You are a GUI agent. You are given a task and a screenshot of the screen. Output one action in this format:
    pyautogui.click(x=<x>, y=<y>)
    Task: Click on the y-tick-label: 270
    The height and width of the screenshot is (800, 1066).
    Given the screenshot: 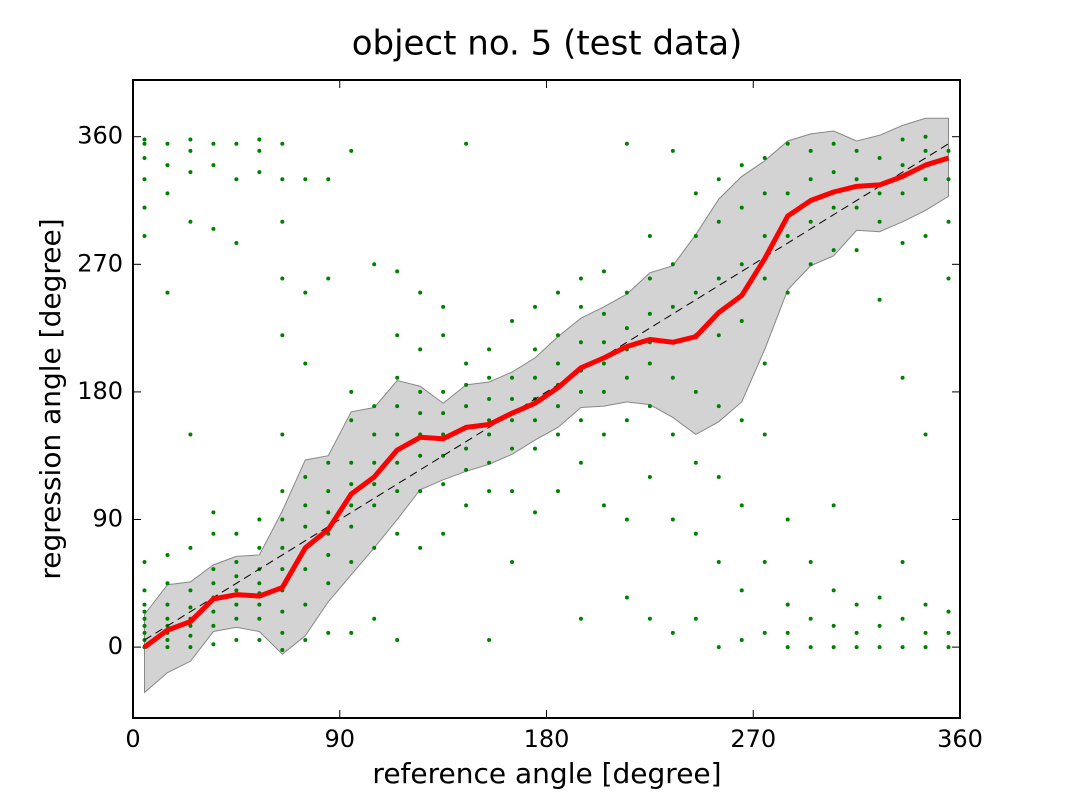 What is the action you would take?
    pyautogui.click(x=100, y=263)
    